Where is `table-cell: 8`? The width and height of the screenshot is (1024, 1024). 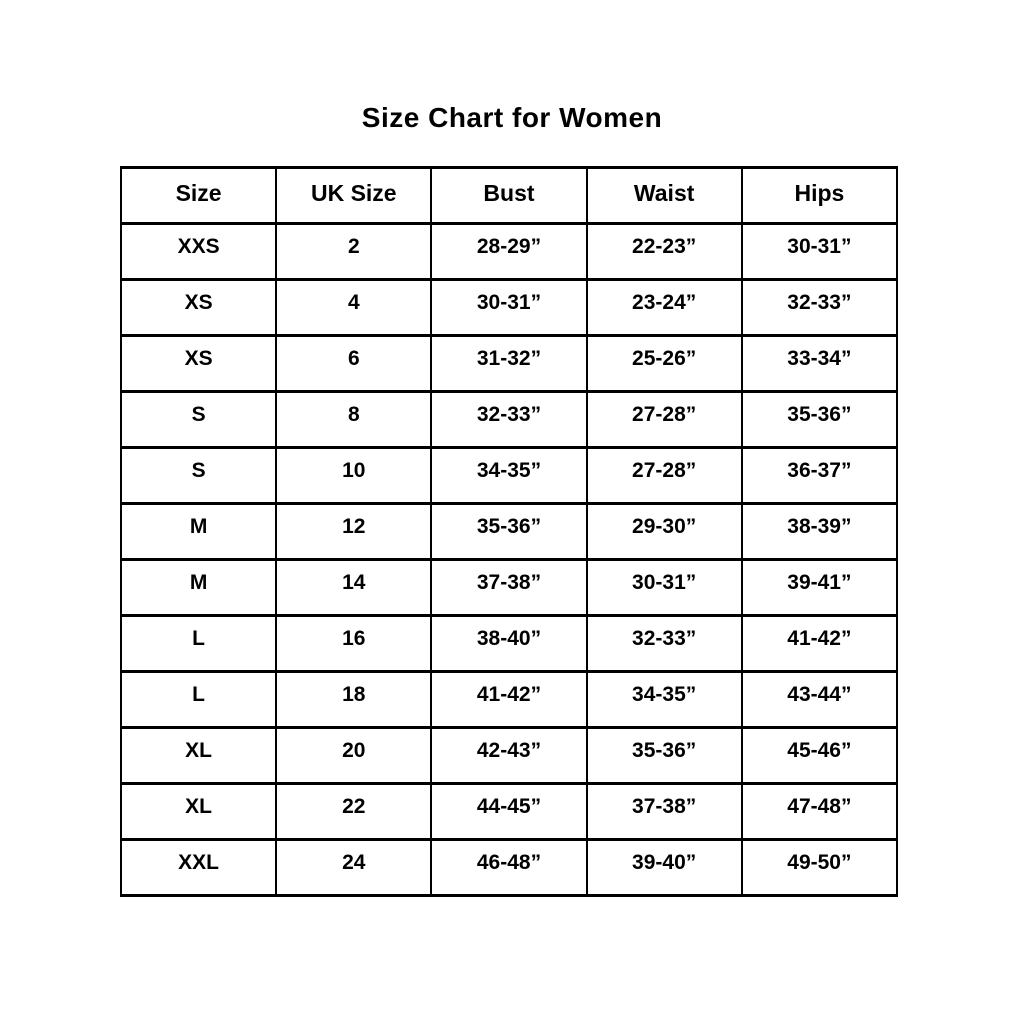
table-cell: 8 is located at coordinates (354, 419).